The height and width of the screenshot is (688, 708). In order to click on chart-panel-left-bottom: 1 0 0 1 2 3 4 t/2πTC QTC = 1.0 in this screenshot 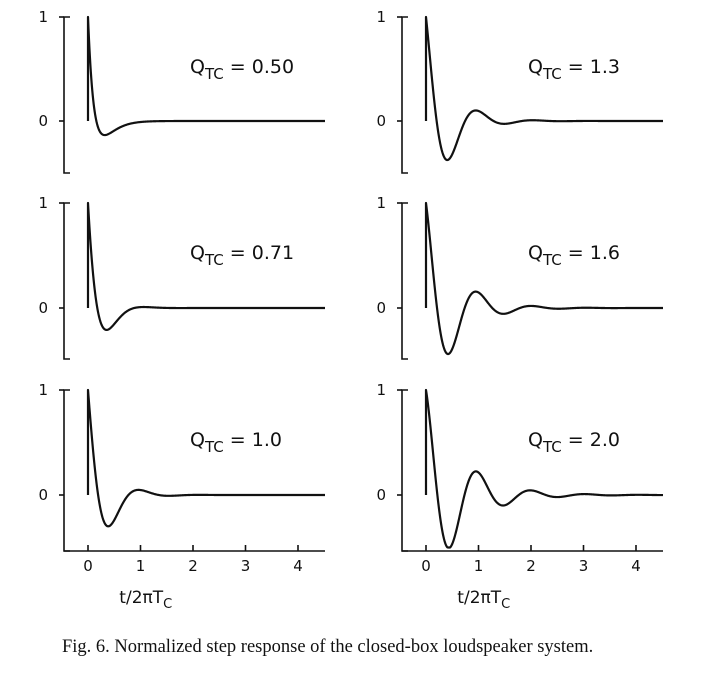, I will do `click(182, 496)`.